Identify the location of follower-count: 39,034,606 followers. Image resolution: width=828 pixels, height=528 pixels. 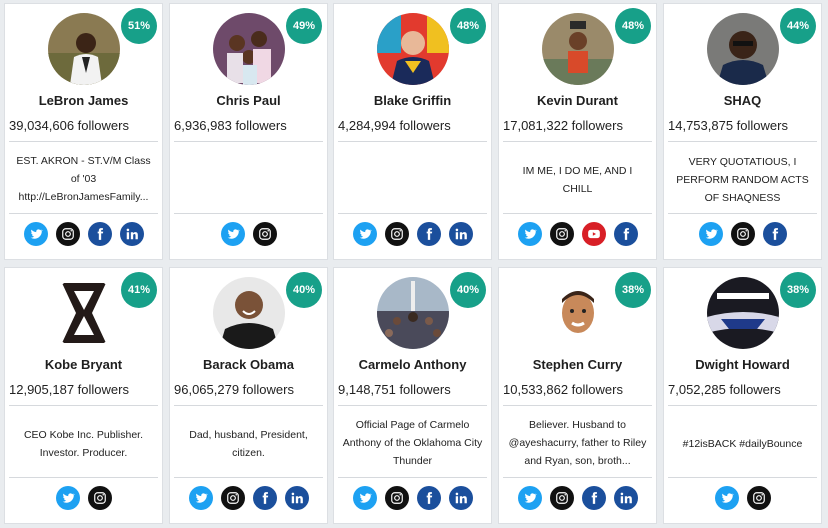
(69, 125).